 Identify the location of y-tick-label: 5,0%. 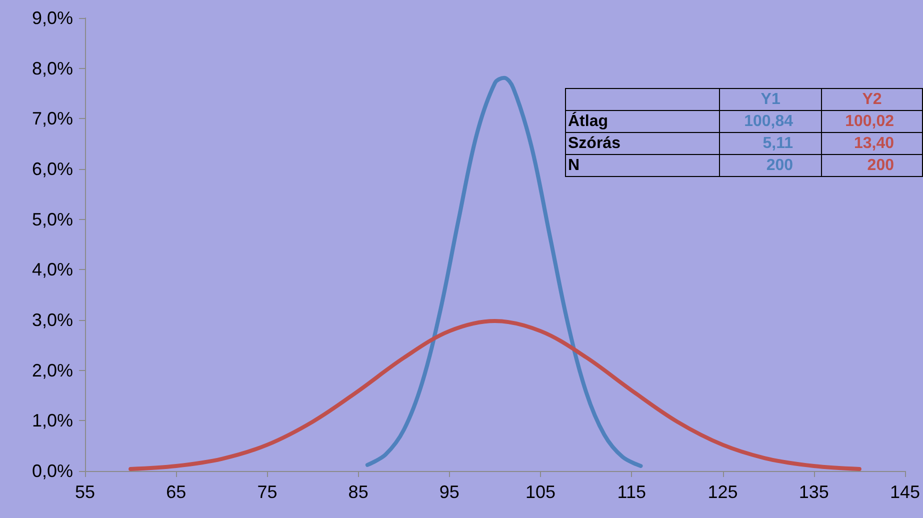
(52, 219).